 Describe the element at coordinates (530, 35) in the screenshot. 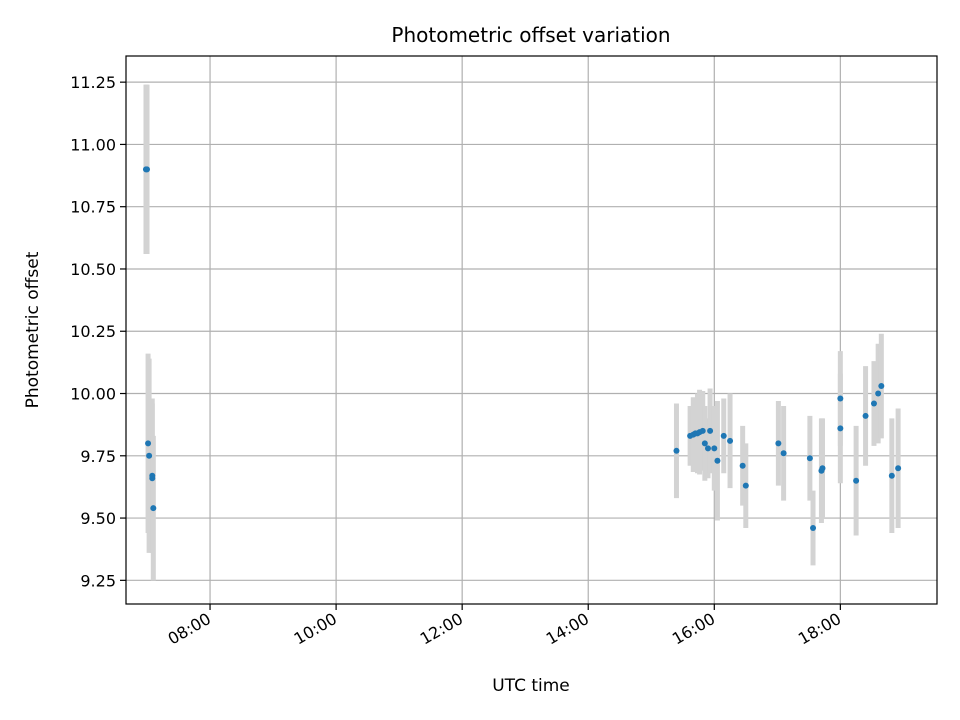

I see `chart-title: Photometric offset variation` at that location.